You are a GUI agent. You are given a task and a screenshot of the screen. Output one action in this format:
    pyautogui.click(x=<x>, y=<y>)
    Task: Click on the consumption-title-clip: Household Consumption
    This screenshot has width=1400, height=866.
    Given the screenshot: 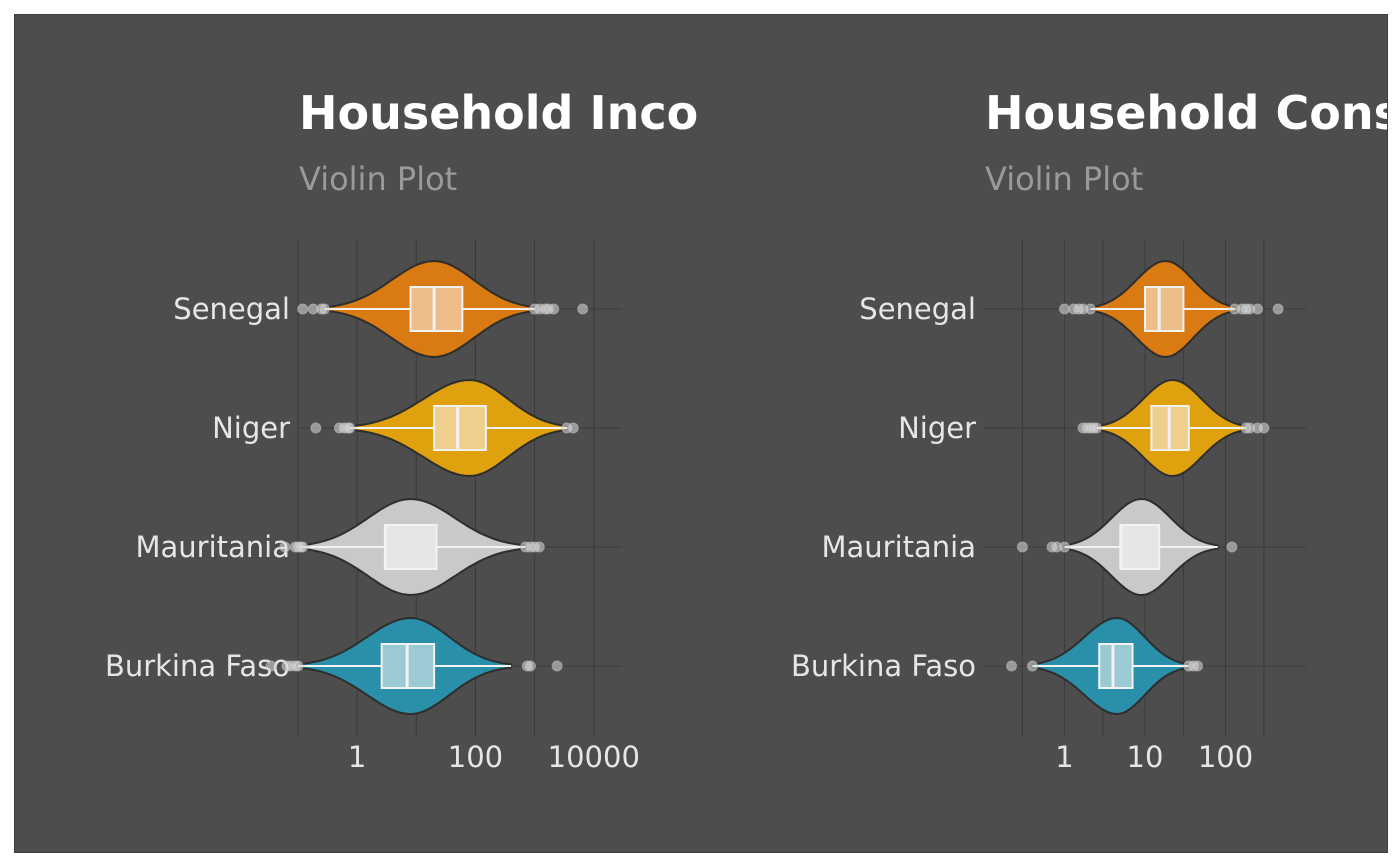 What is the action you would take?
    pyautogui.click(x=1186, y=115)
    